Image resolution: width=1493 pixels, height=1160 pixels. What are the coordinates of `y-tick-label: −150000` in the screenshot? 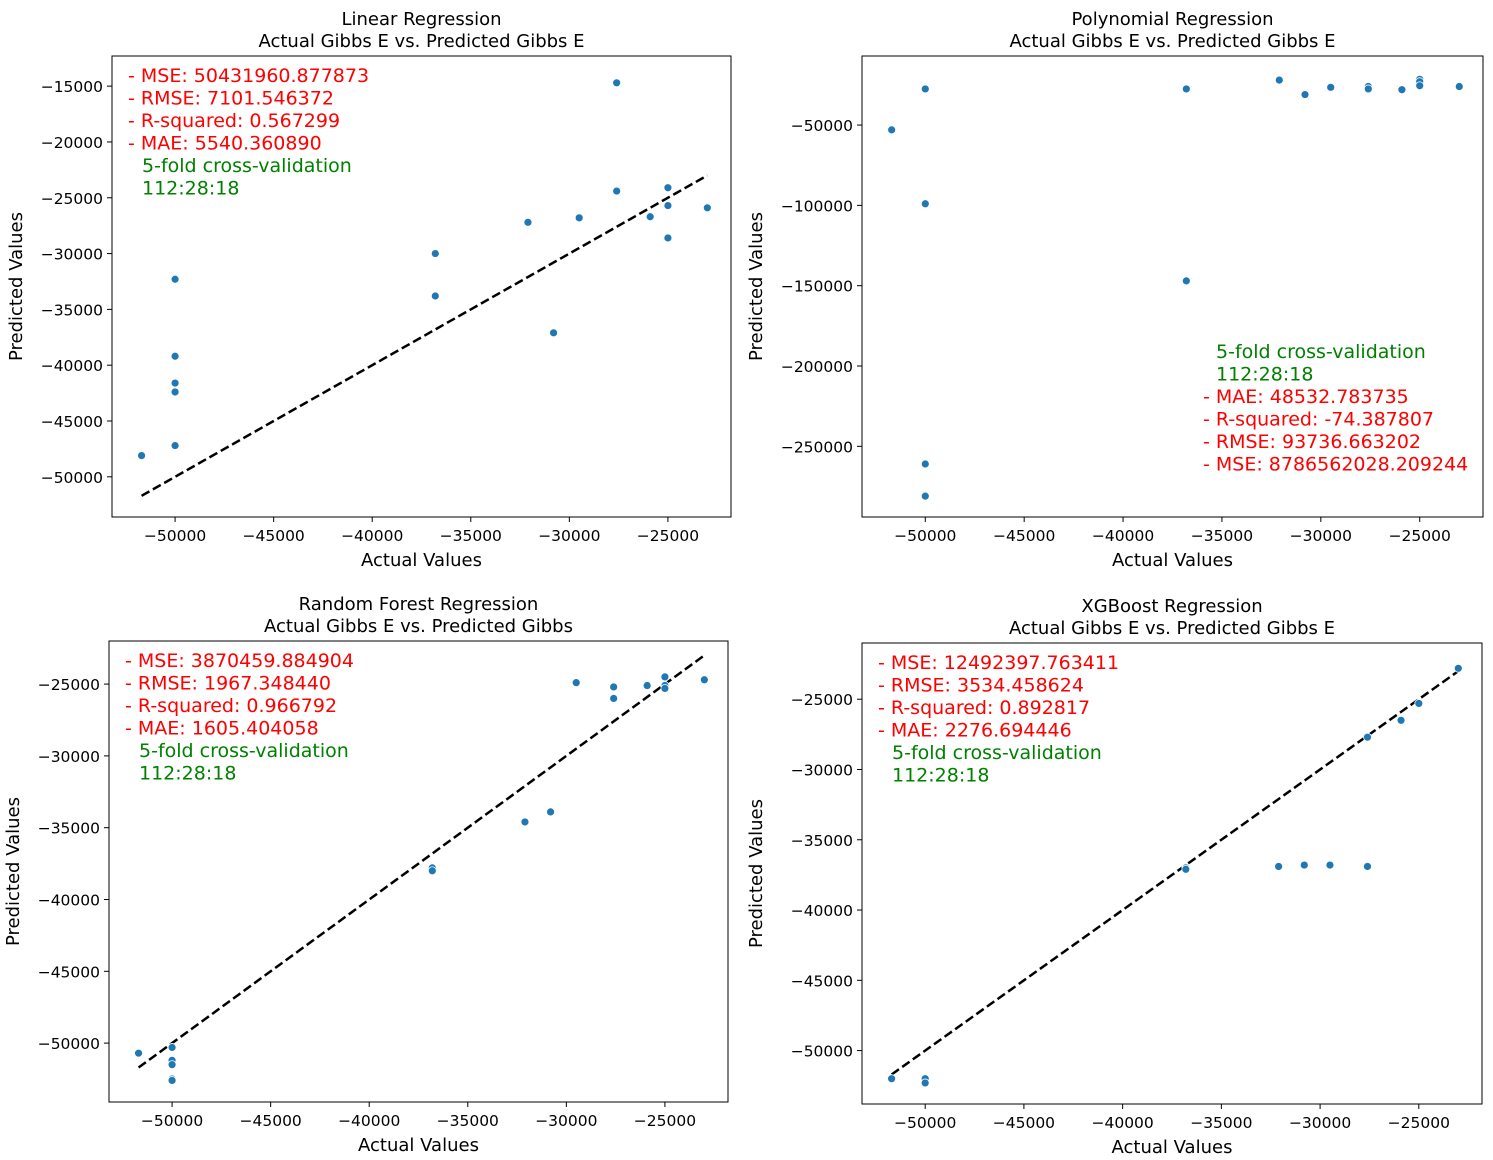 It's located at (817, 287).